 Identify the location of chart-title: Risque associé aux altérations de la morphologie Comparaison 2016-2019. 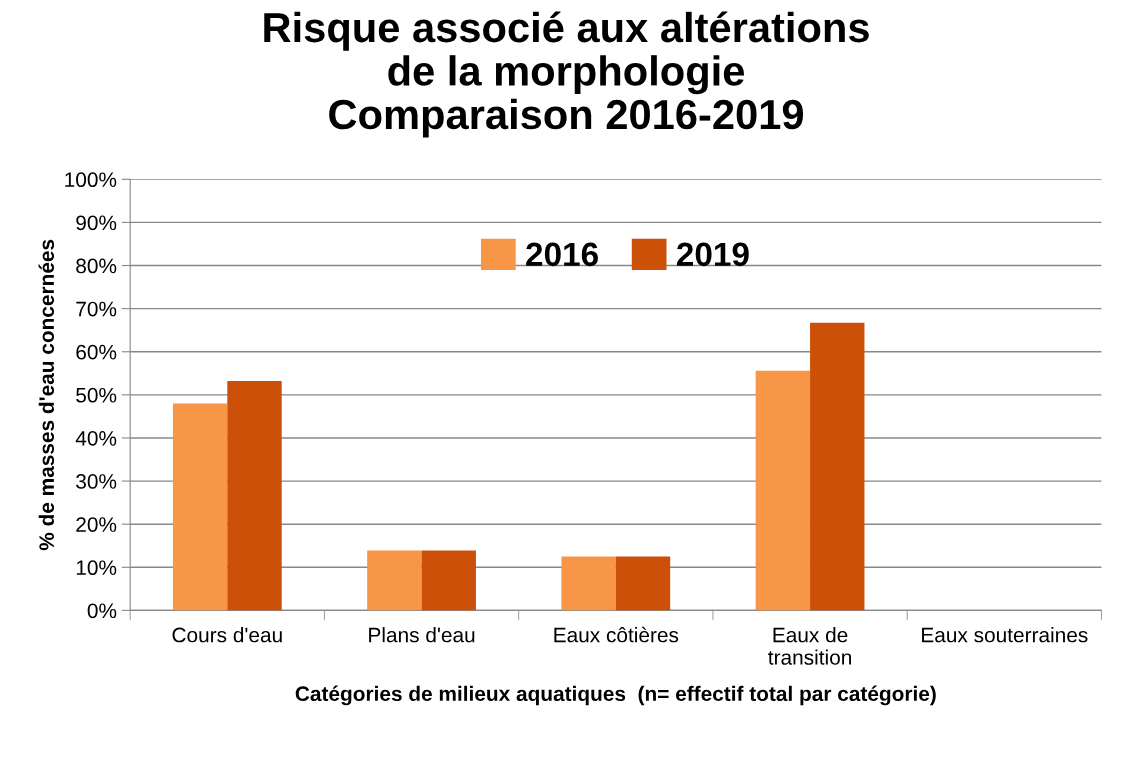
(566, 74).